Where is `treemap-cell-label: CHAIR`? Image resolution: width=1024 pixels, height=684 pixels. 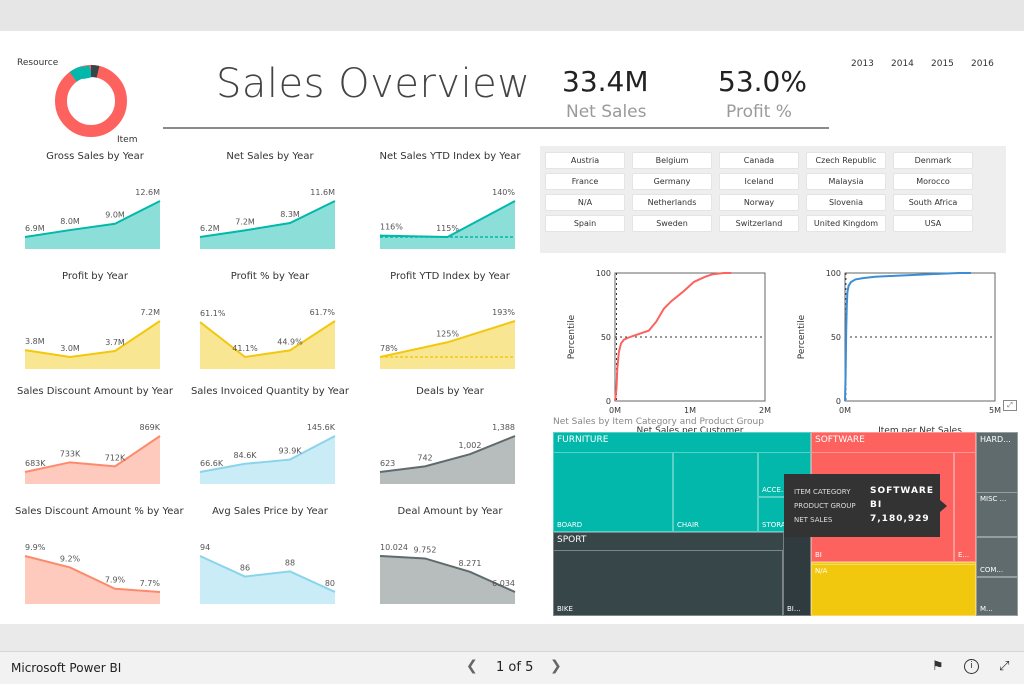 treemap-cell-label: CHAIR is located at coordinates (688, 525).